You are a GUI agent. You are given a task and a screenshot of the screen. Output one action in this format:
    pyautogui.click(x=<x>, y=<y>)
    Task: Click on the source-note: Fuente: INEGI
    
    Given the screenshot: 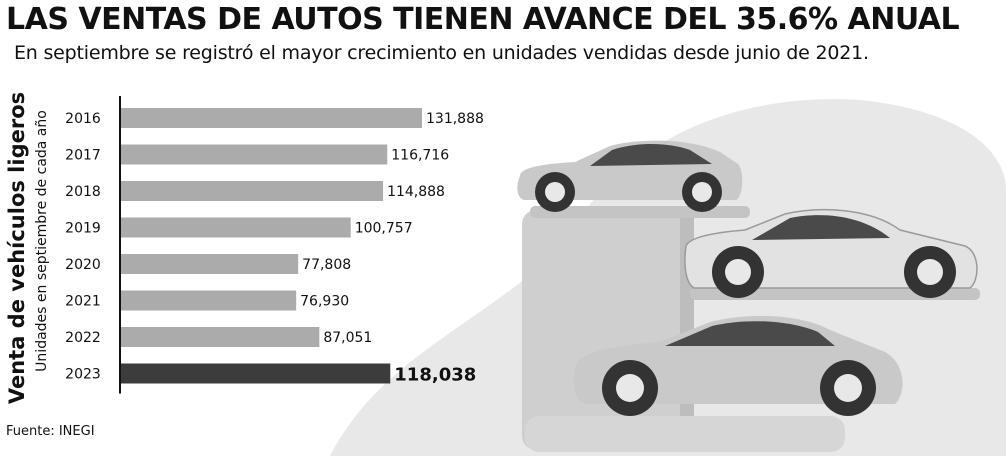 What is the action you would take?
    pyautogui.click(x=50, y=431)
    